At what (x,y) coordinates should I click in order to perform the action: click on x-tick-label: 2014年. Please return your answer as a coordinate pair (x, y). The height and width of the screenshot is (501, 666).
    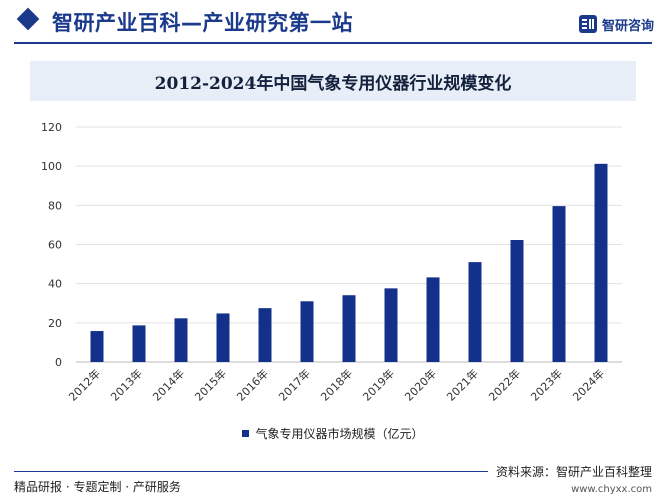
    Looking at the image, I should click on (168, 384).